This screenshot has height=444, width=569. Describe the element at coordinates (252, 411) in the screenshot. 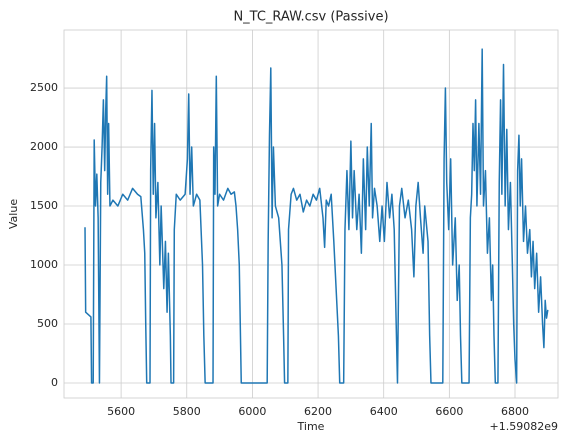

I see `x-tick-label: 6000` at that location.